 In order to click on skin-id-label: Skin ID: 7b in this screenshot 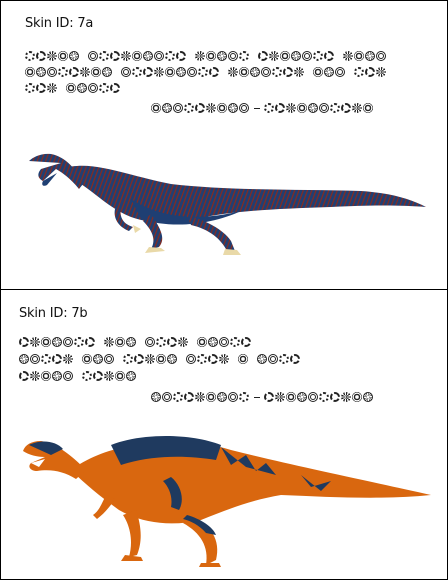, I will do `click(53, 313)`.